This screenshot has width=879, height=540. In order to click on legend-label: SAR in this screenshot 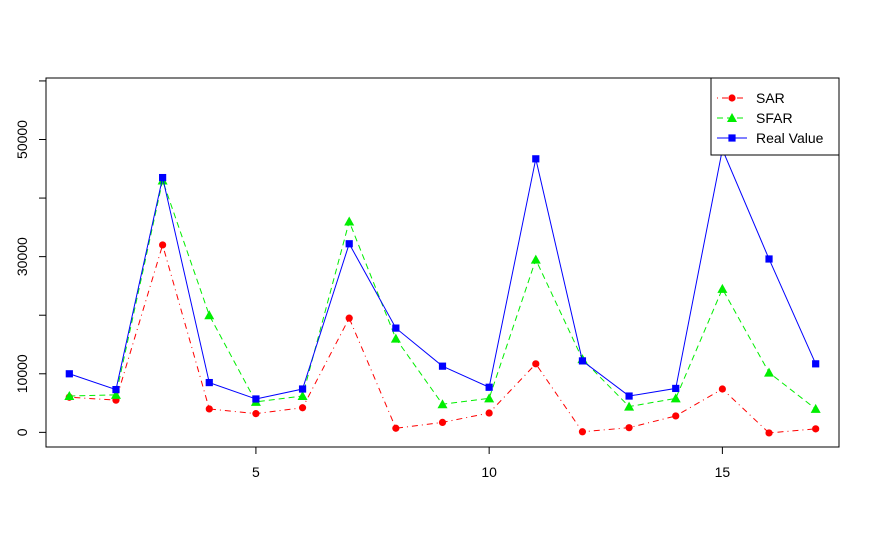, I will do `click(770, 98)`.